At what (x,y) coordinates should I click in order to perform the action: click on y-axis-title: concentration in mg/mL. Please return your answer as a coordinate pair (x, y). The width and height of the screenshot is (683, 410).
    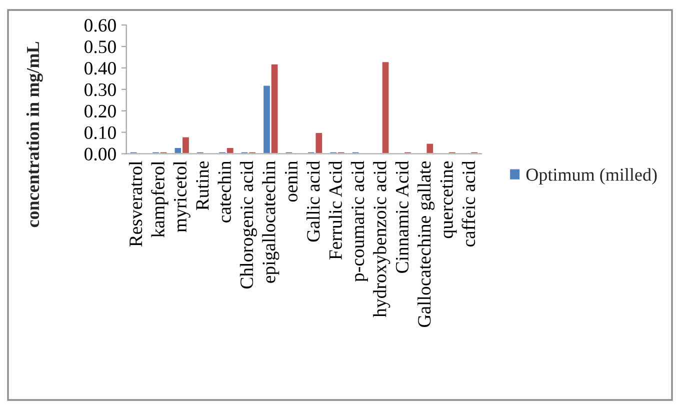
    Looking at the image, I should click on (34, 135).